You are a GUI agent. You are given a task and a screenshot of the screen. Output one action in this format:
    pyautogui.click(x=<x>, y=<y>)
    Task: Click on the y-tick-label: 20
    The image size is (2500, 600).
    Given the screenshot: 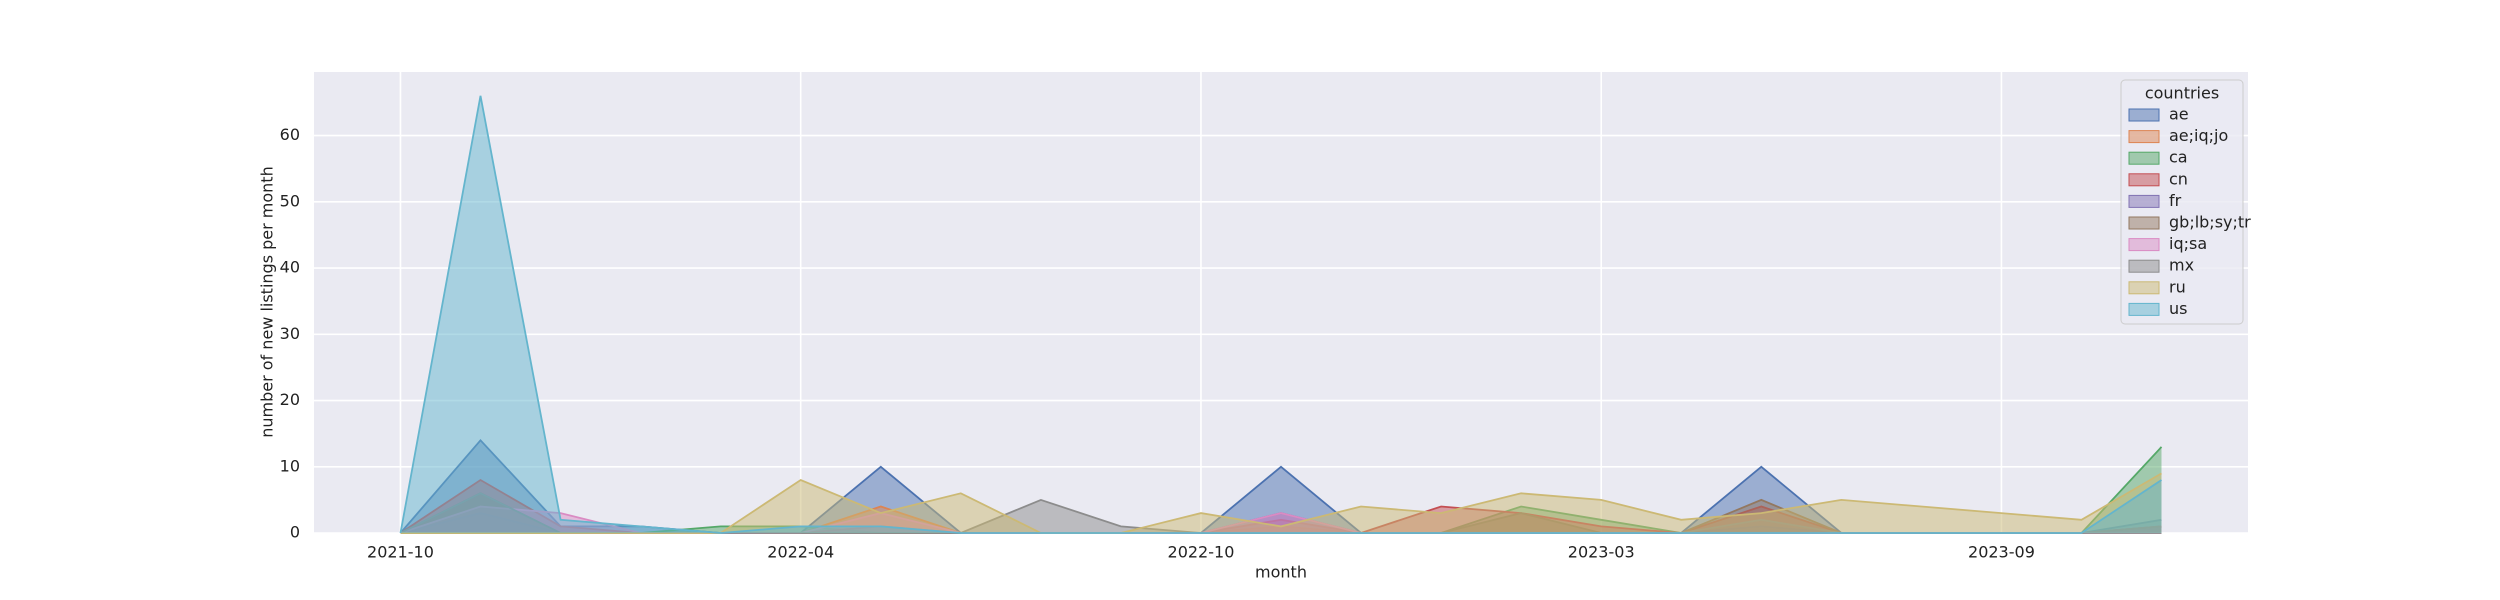 What is the action you would take?
    pyautogui.click(x=290, y=399)
    